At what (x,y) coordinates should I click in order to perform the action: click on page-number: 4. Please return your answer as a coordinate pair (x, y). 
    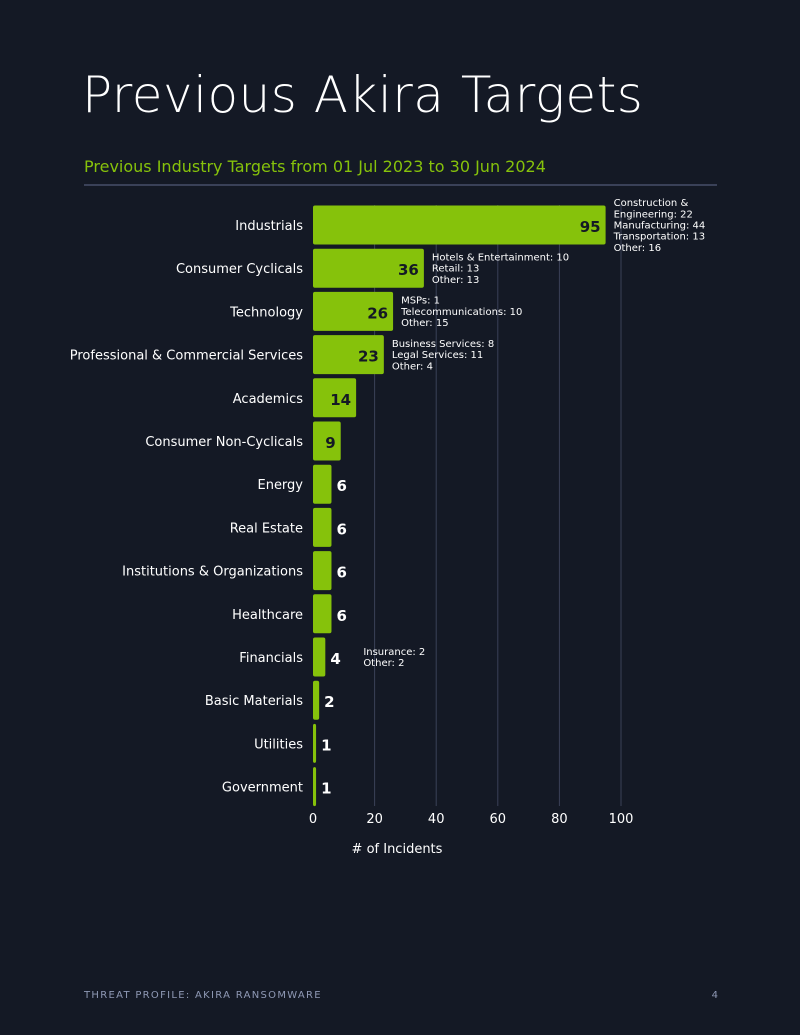
    Looking at the image, I should click on (714, 995).